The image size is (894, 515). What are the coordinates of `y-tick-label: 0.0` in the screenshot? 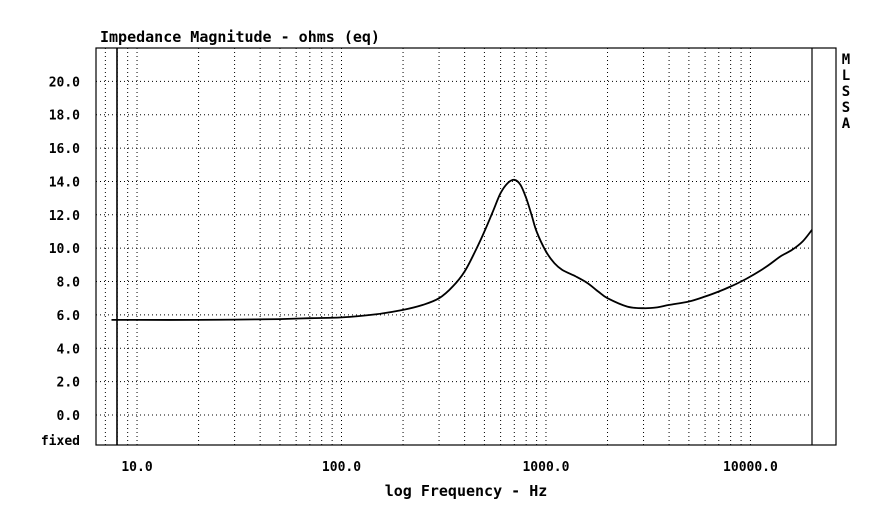 It's located at (69, 416).